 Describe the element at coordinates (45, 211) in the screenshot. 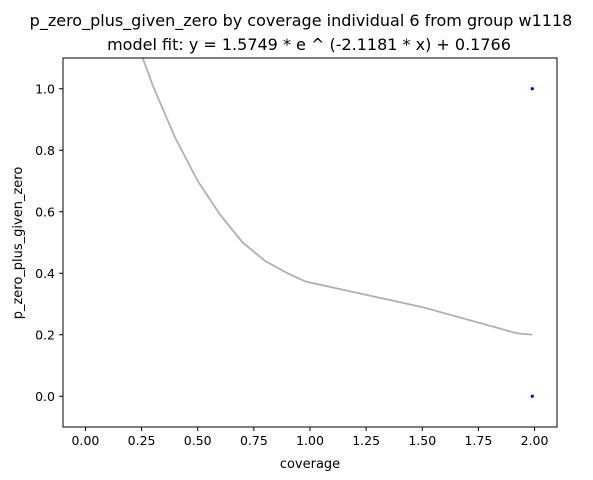

I see `y-tick-label-3: 0.6` at that location.